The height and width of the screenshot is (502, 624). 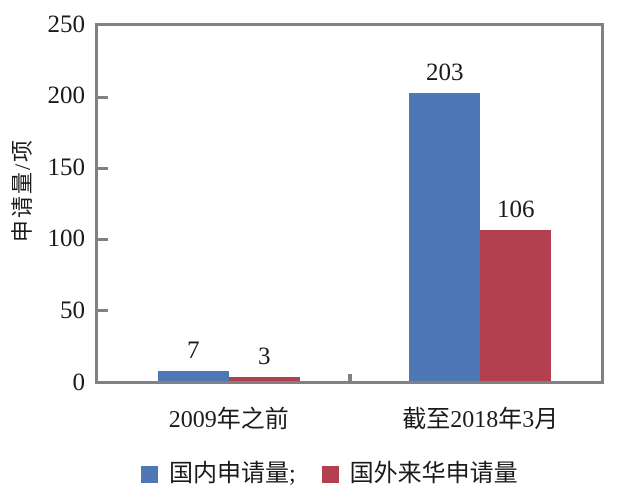 I want to click on bar-value-label: 203, so click(x=445, y=72).